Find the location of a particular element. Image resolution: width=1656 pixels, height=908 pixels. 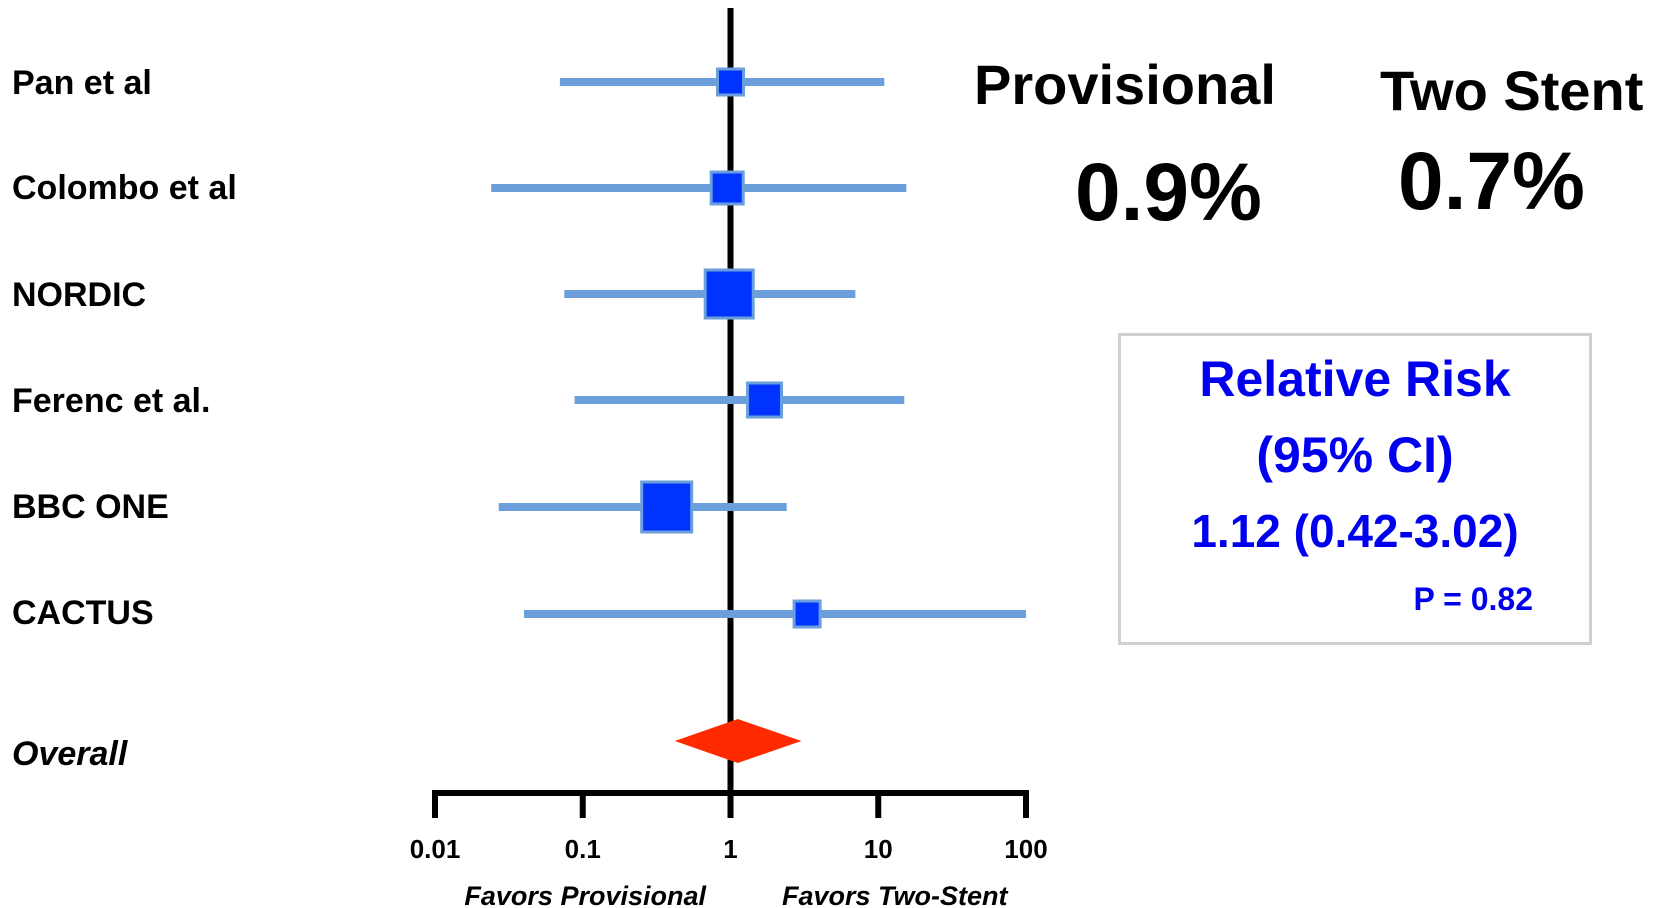

relative-risk-ci-label: (95% CI) is located at coordinates (1355, 455).